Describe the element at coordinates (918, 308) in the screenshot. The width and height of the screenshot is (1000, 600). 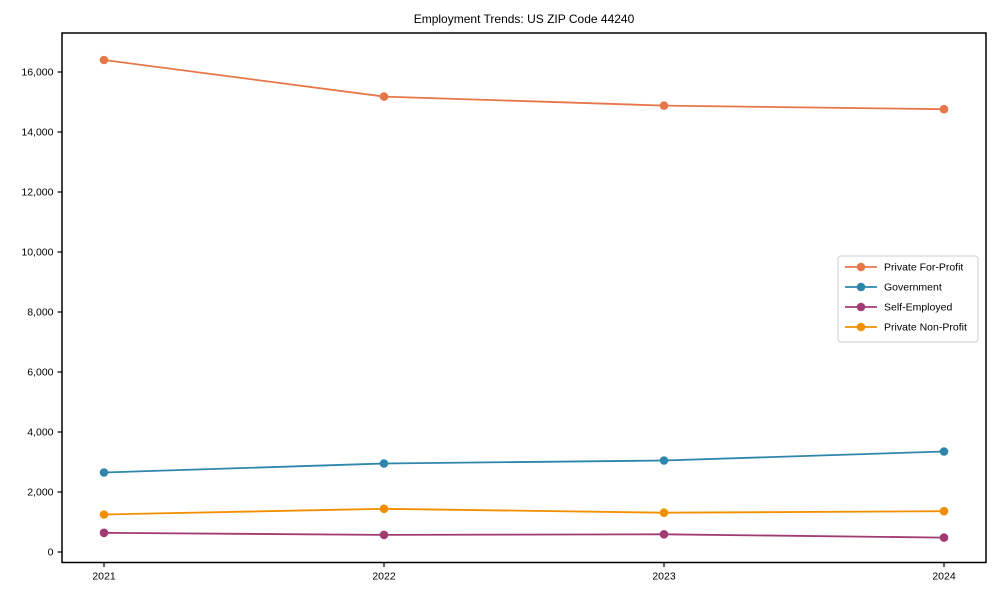
I see `legend-label: Self-Employed` at that location.